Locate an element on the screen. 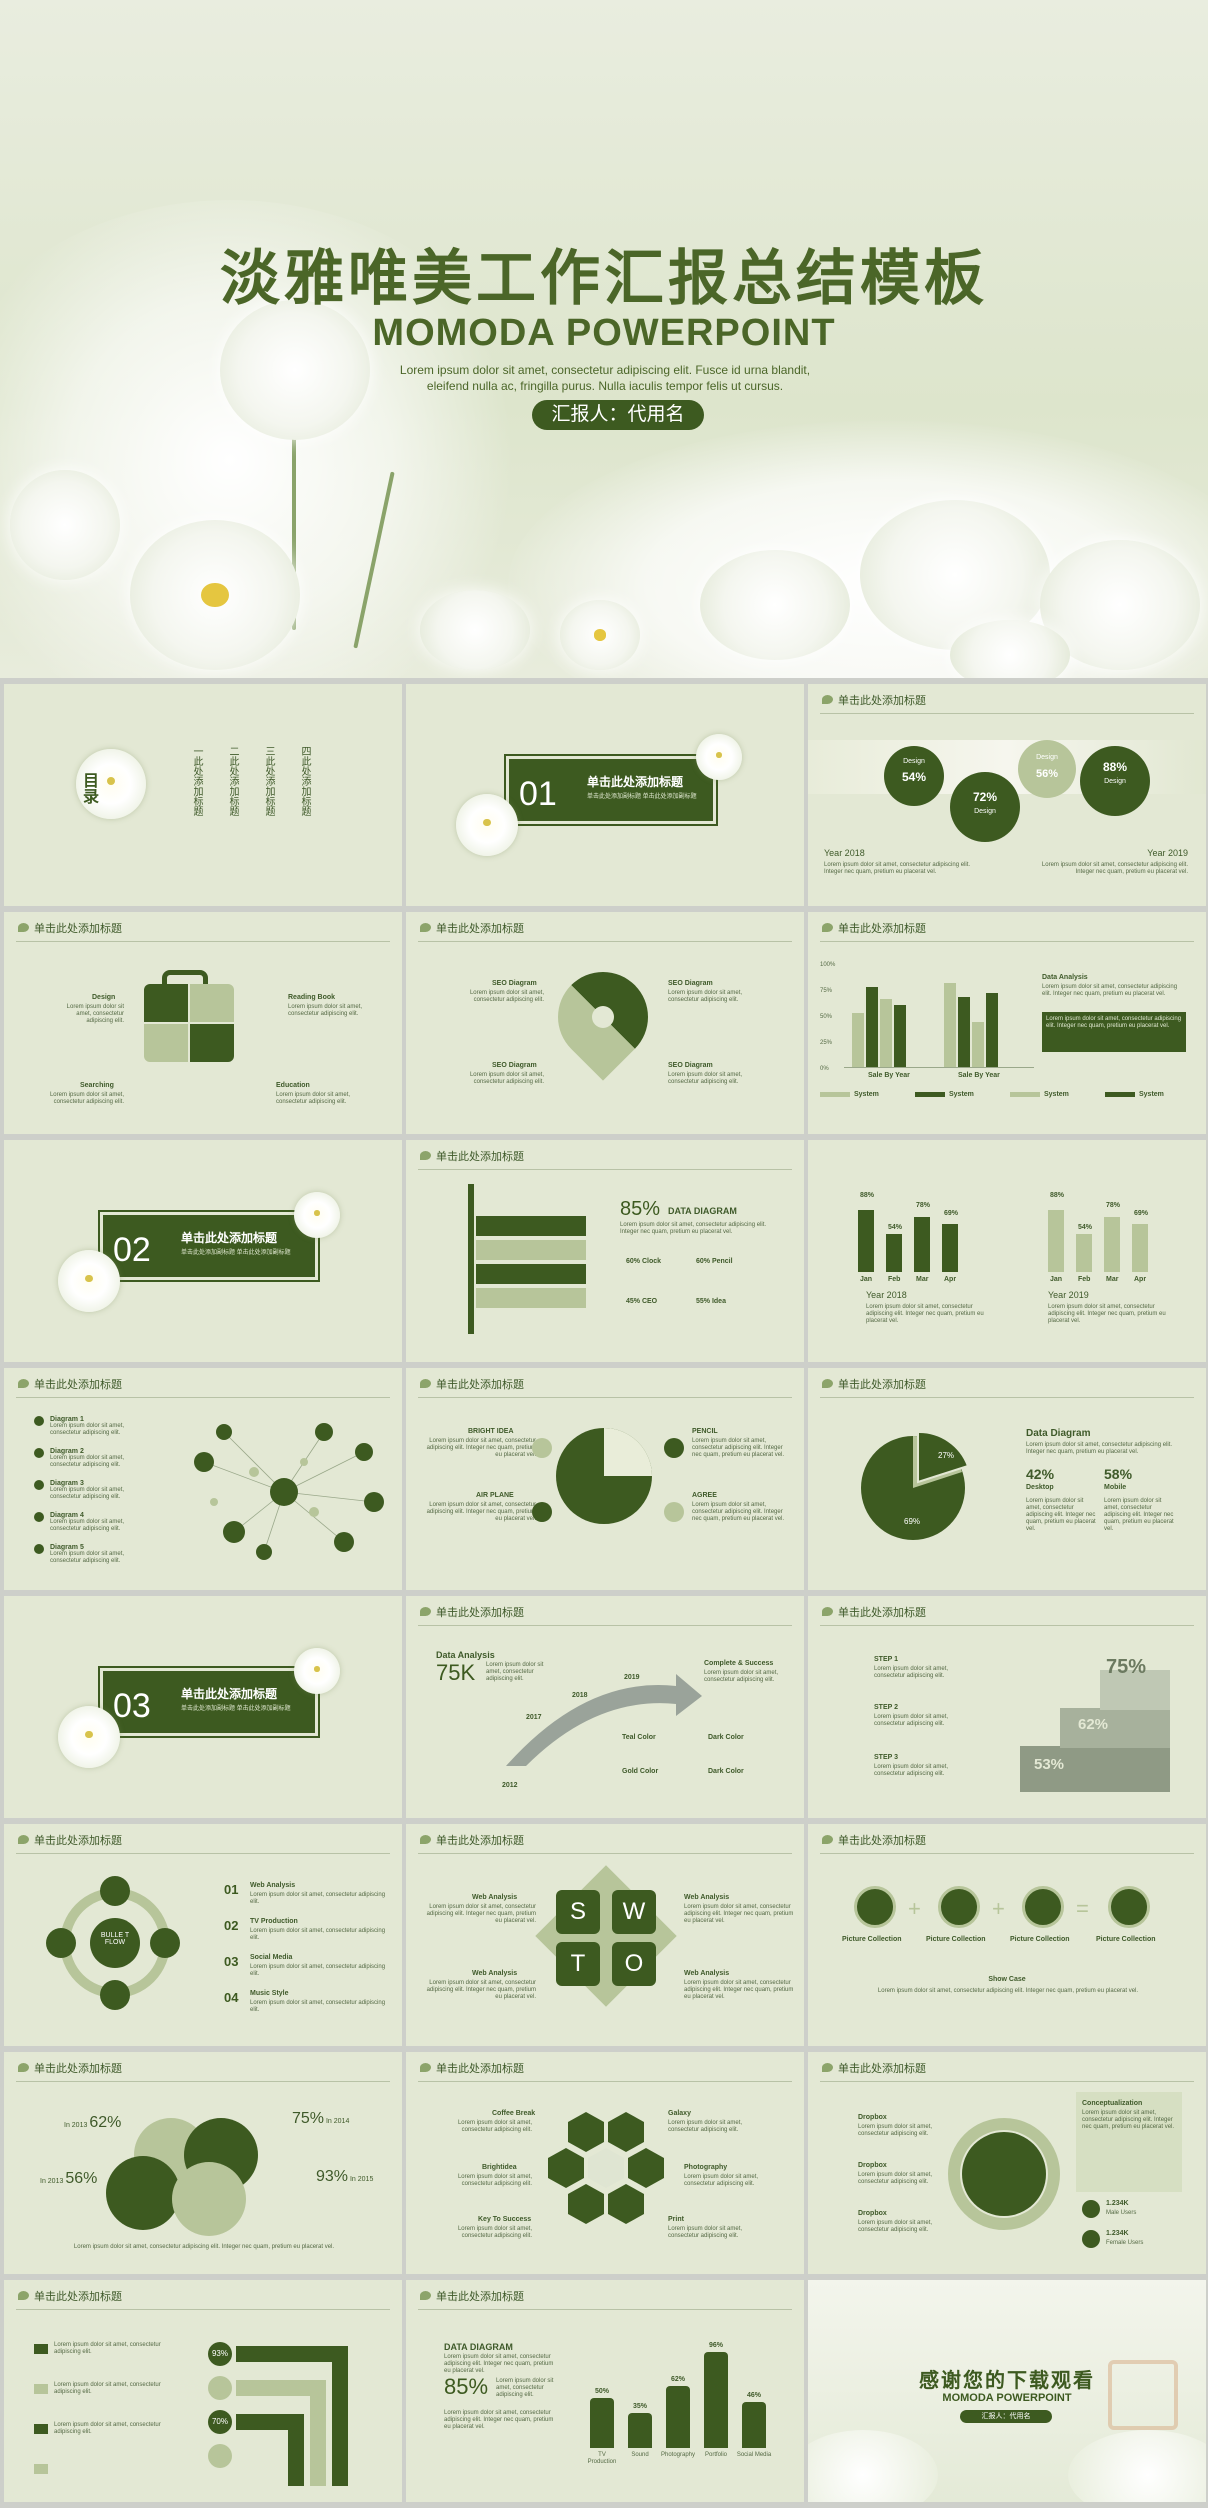 The width and height of the screenshot is (1208, 2508). column-value: 96% is located at coordinates (715, 2345).